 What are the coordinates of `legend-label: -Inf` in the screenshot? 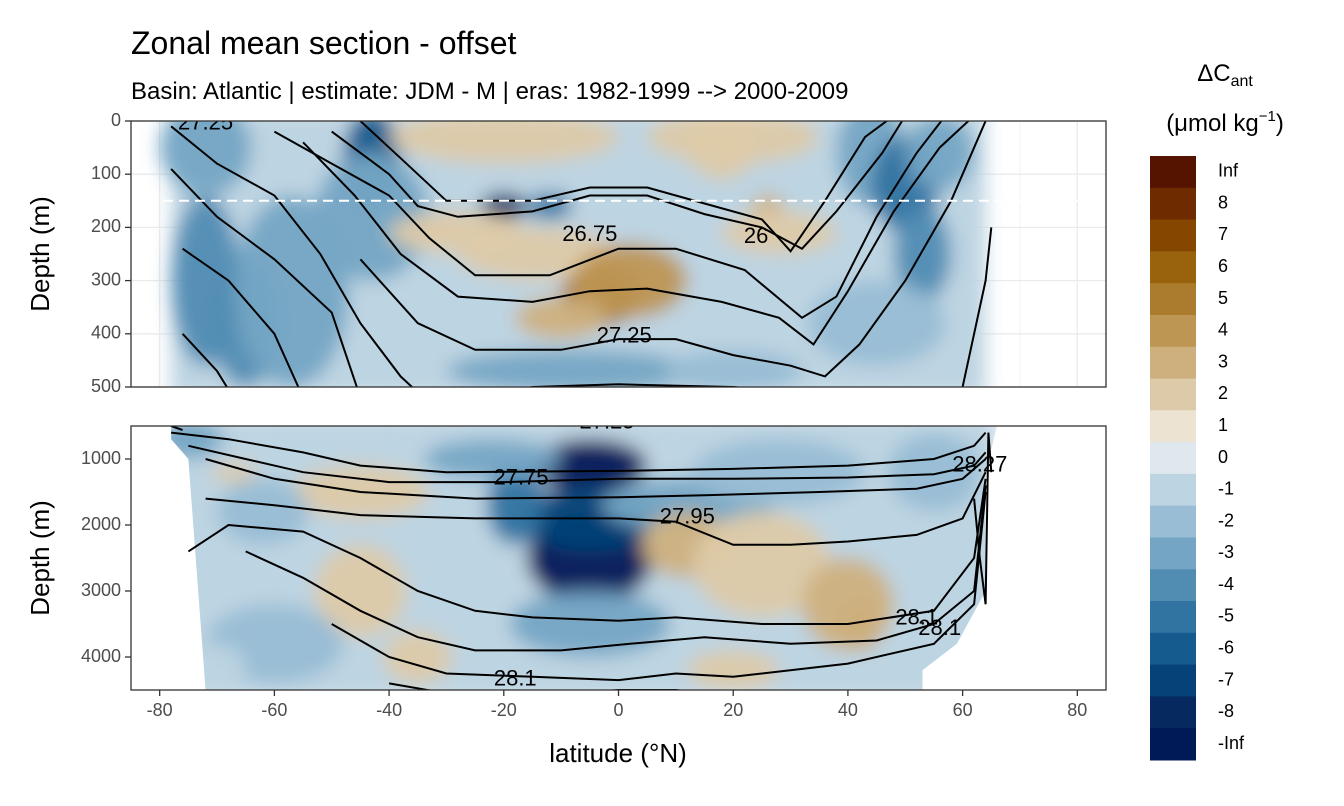 It's located at (1231, 743).